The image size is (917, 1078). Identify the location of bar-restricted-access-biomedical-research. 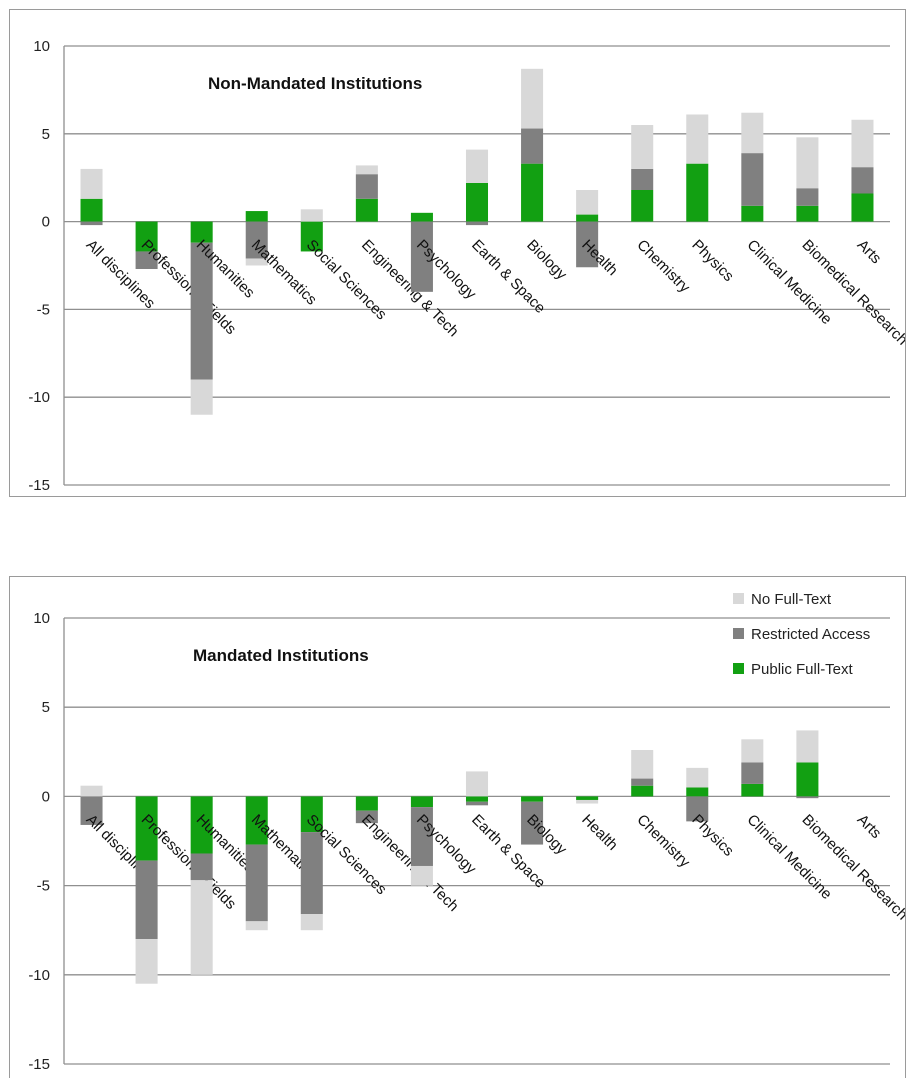
(807, 197).